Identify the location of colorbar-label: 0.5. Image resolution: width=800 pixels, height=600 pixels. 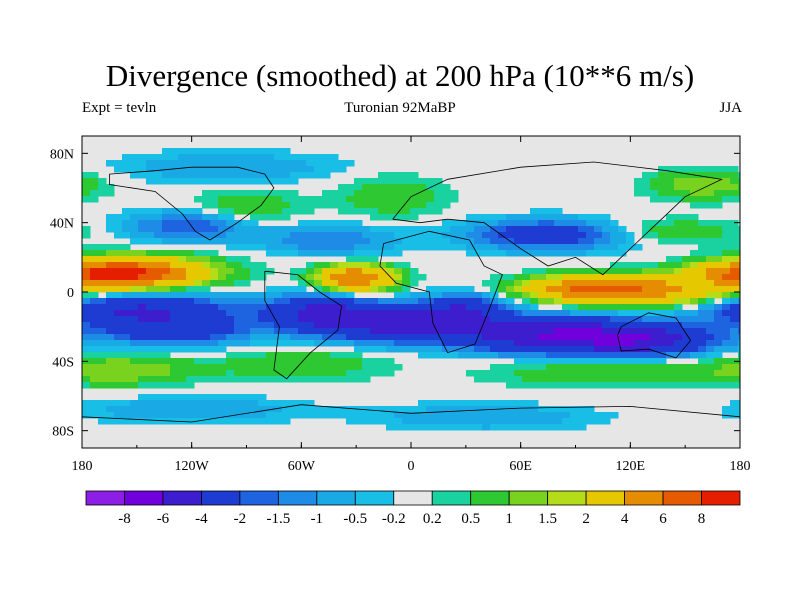
(470, 519).